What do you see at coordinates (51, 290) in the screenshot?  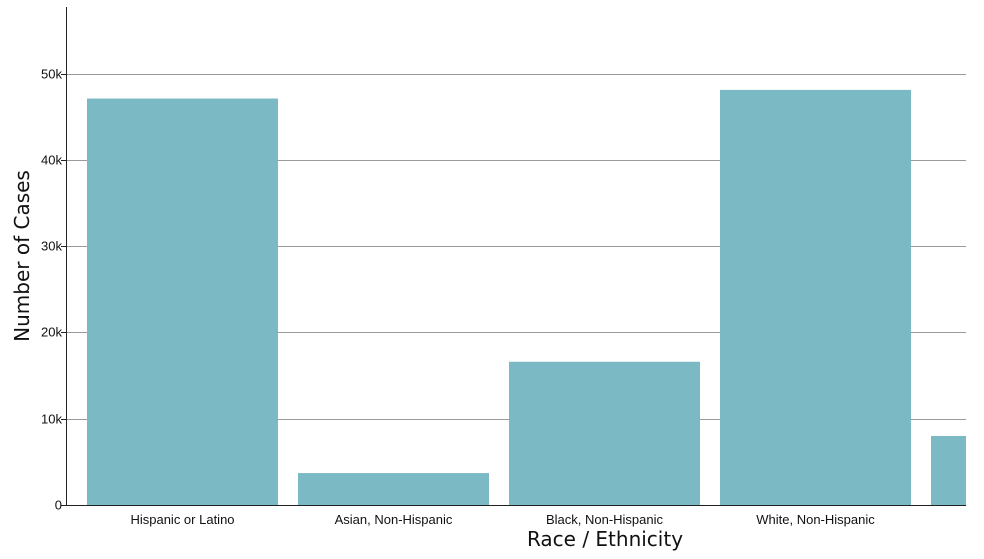 I see `y-tick-labels: 0 10k 20k 30k 40k 50k` at bounding box center [51, 290].